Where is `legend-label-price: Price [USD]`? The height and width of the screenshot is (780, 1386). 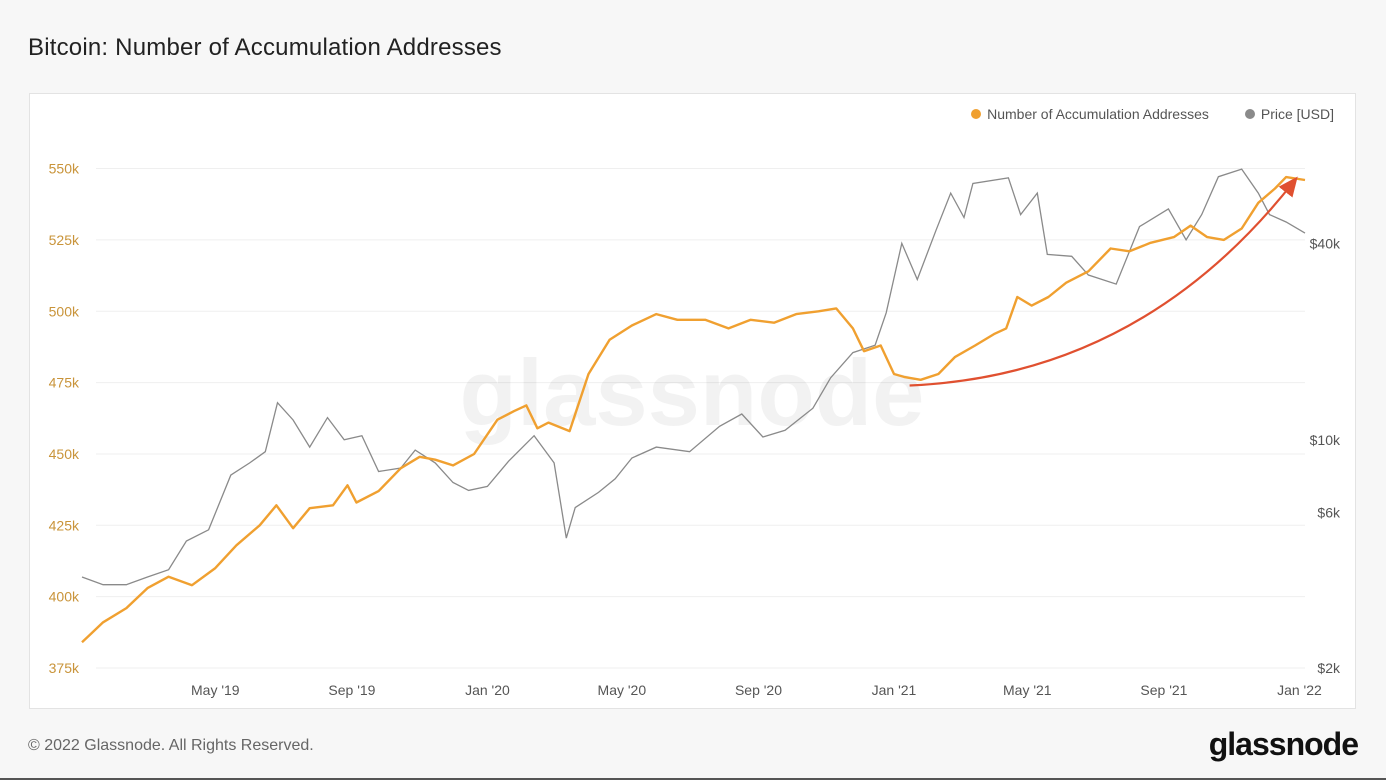 legend-label-price: Price [USD] is located at coordinates (1297, 114).